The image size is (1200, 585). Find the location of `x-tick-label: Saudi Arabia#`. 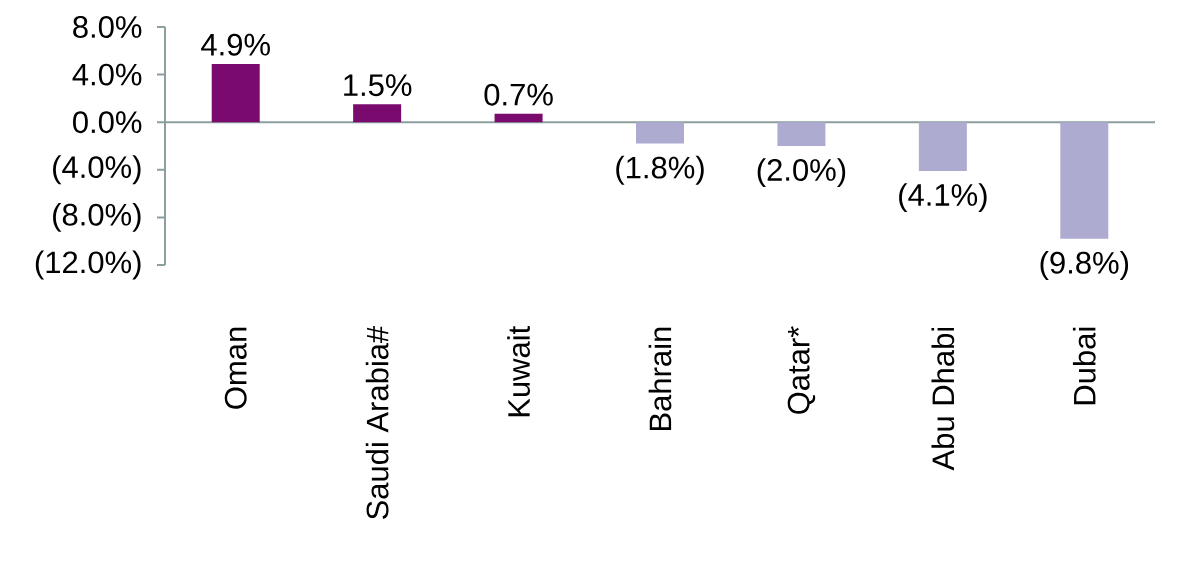

x-tick-label: Saudi Arabia# is located at coordinates (377, 422).